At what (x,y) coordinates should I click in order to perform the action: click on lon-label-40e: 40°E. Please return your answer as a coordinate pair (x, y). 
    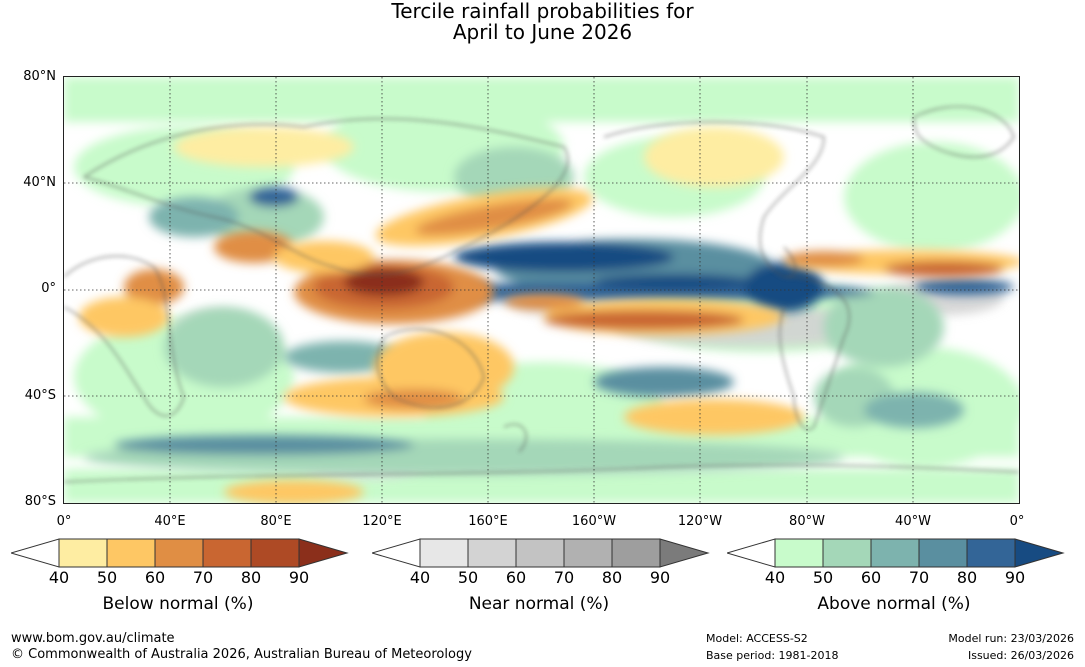
    Looking at the image, I should click on (170, 521).